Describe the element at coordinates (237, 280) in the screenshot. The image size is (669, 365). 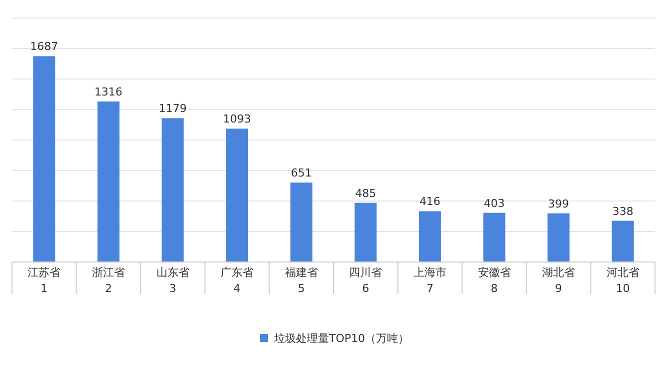
I see `x-tick-label: 广东省 4` at that location.